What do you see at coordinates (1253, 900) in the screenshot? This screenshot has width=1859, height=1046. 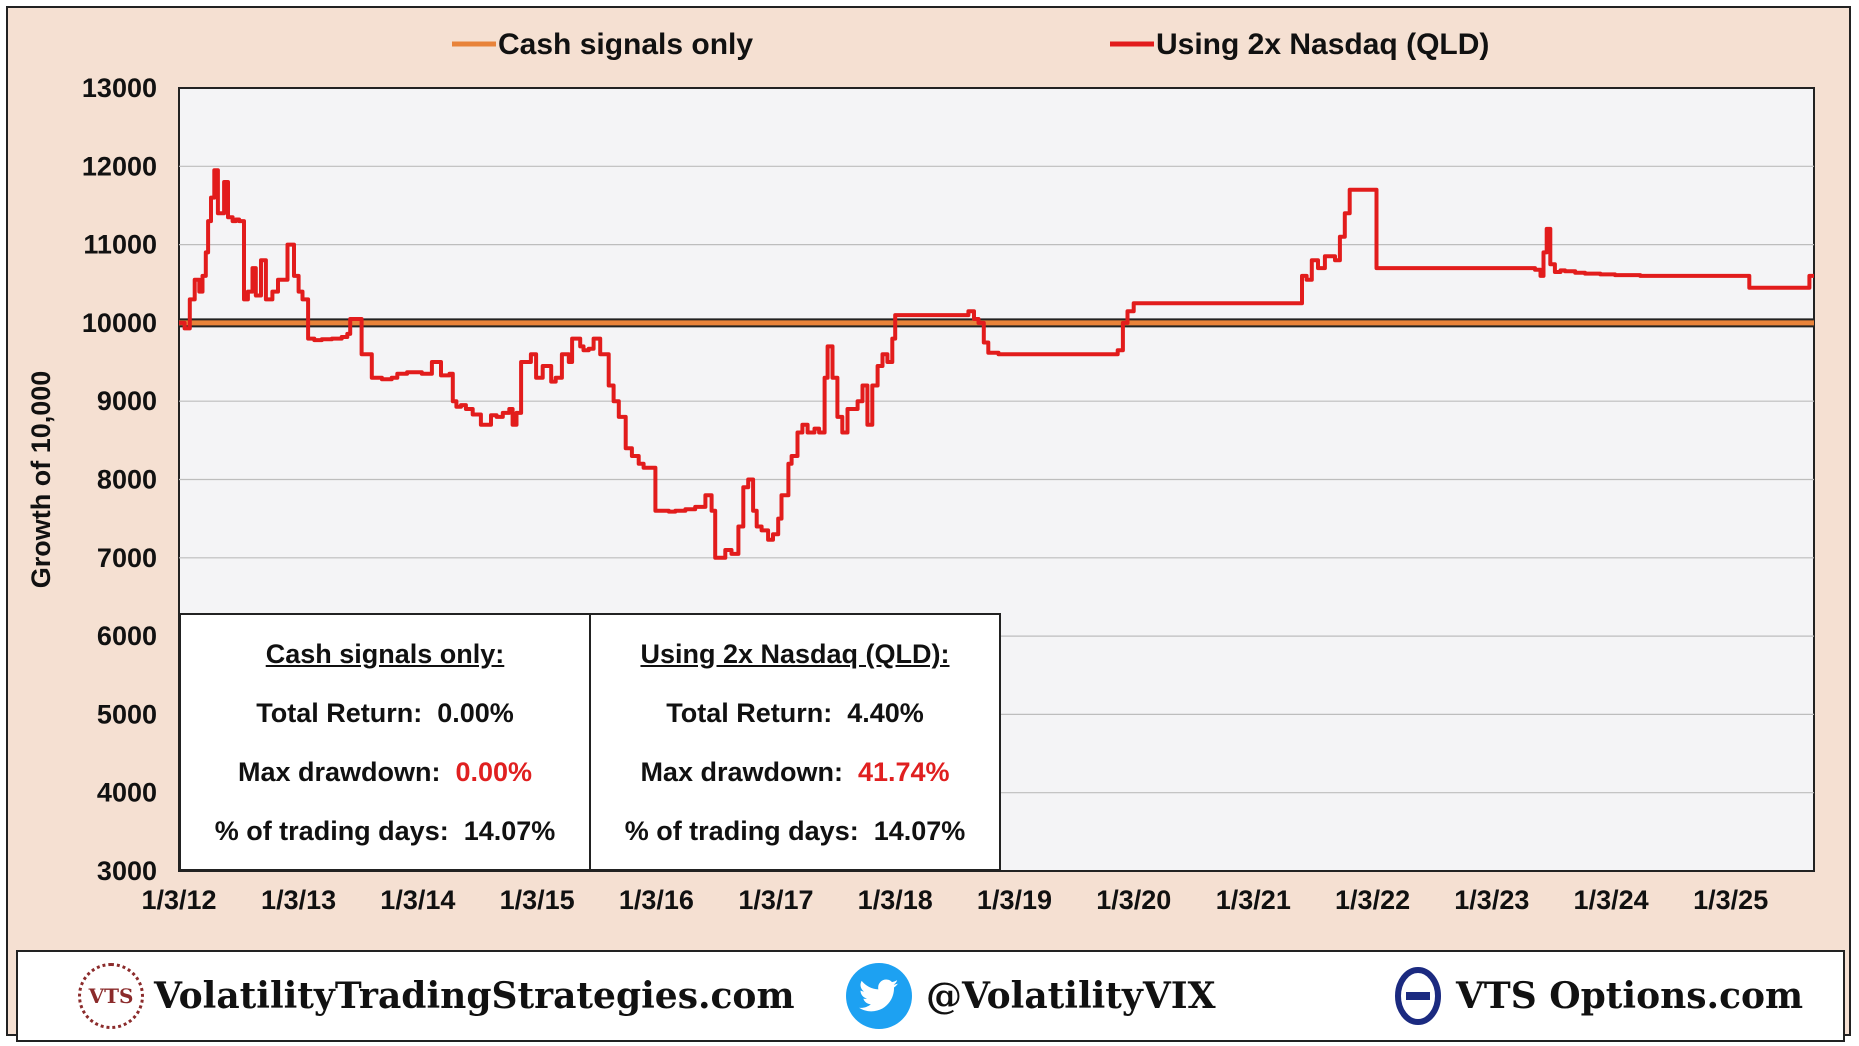 I see `x-tick-label: 1/3/21` at bounding box center [1253, 900].